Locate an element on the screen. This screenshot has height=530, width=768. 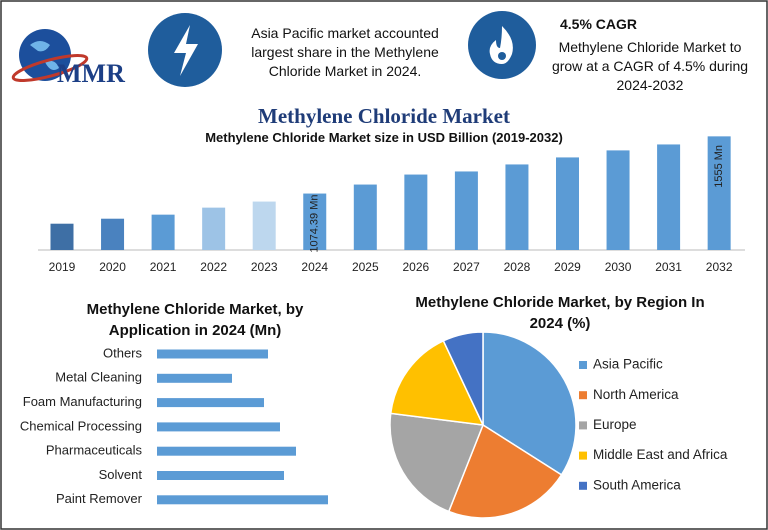
category-label: Solvent is located at coordinates (121, 474).